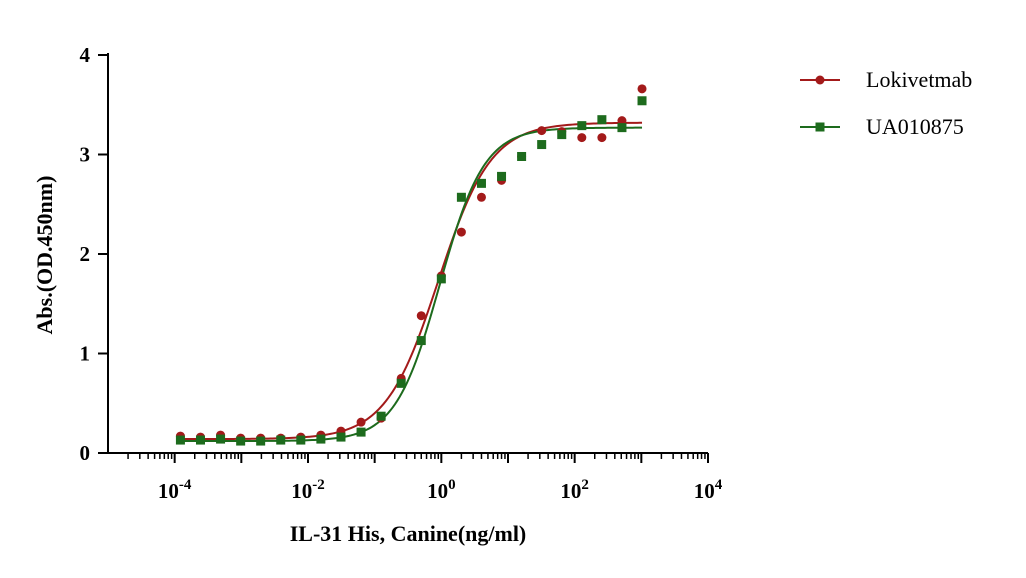 Image resolution: width=1026 pixels, height=578 pixels. Describe the element at coordinates (574, 490) in the screenshot. I see `x-tick-label: 10²` at that location.